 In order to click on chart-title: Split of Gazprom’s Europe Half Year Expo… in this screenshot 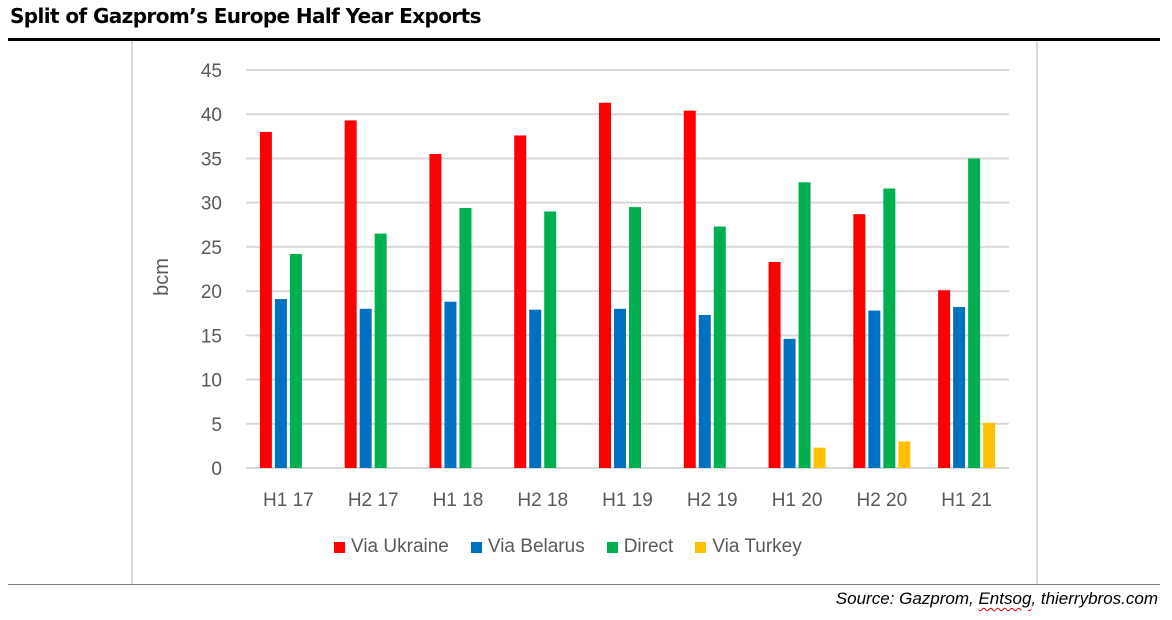, I will do `click(246, 16)`.